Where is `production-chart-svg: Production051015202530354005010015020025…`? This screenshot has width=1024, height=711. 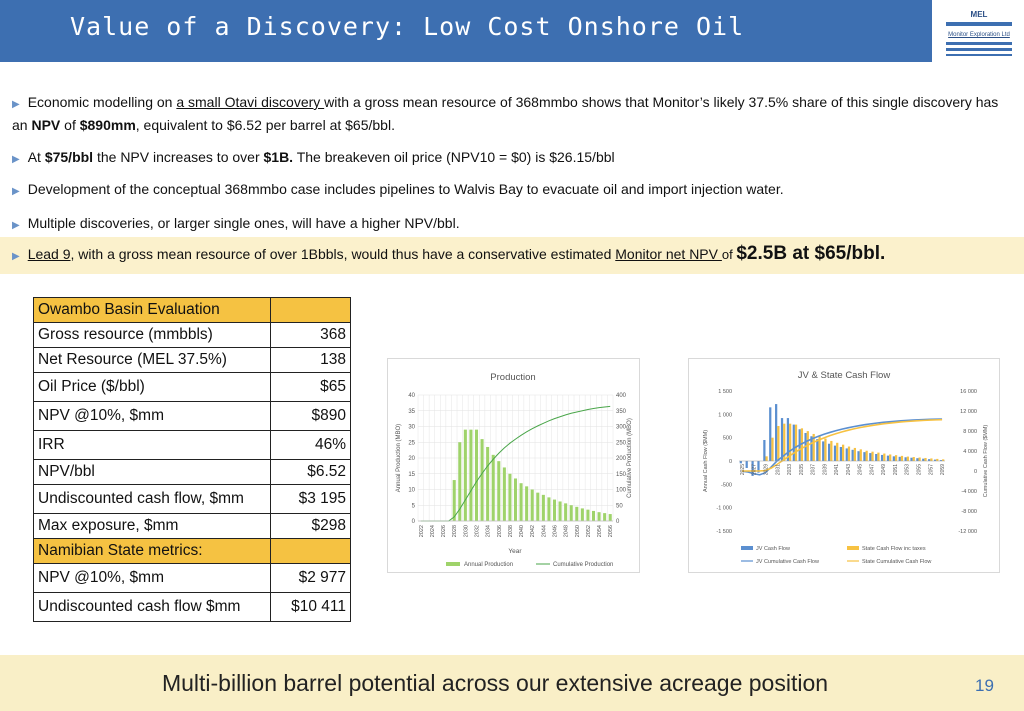 production-chart-svg: Production051015202530354005010015020025… is located at coordinates (514, 470).